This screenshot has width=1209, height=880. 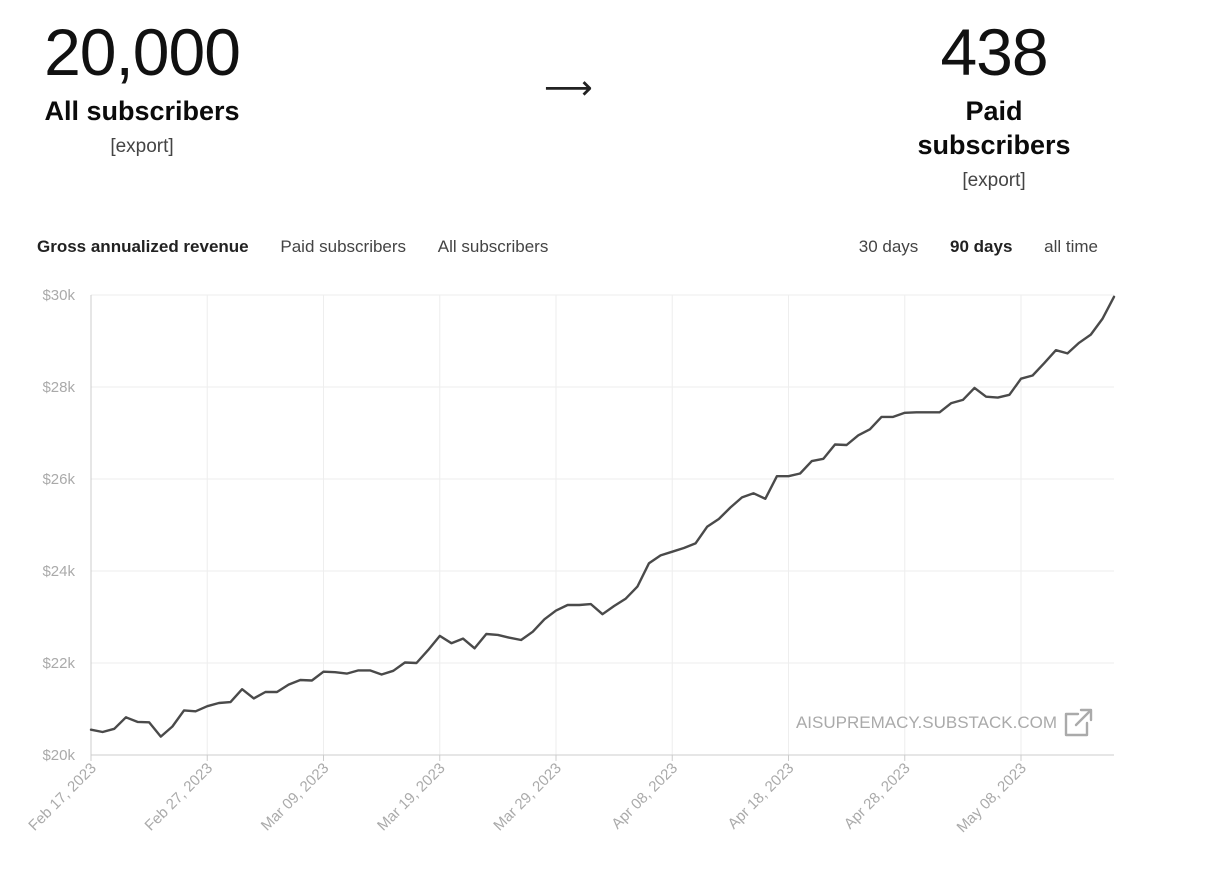 What do you see at coordinates (493, 246) in the screenshot?
I see `tab-all-subscribers: All subscribers` at bounding box center [493, 246].